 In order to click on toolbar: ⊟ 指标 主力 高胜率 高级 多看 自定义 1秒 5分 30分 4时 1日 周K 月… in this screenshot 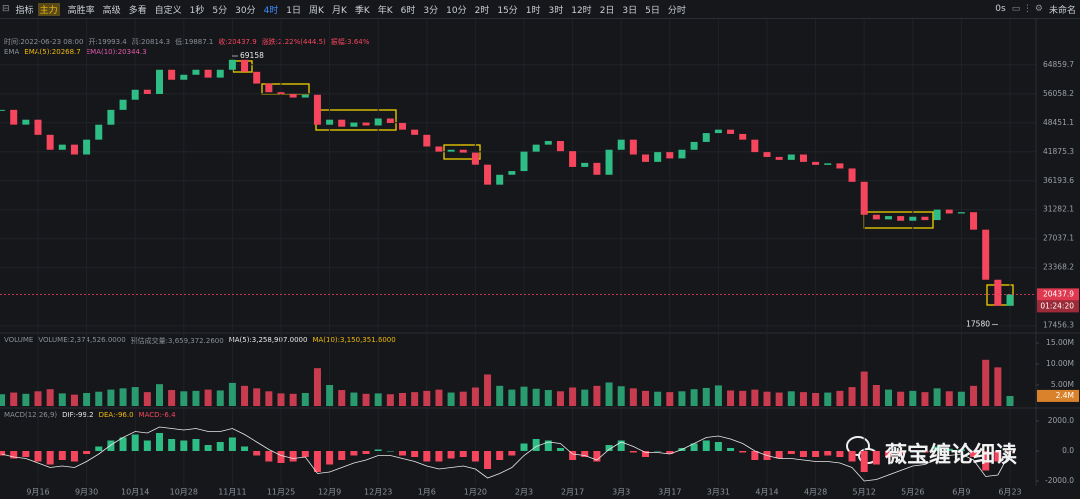, I will do `click(540, 9)`.